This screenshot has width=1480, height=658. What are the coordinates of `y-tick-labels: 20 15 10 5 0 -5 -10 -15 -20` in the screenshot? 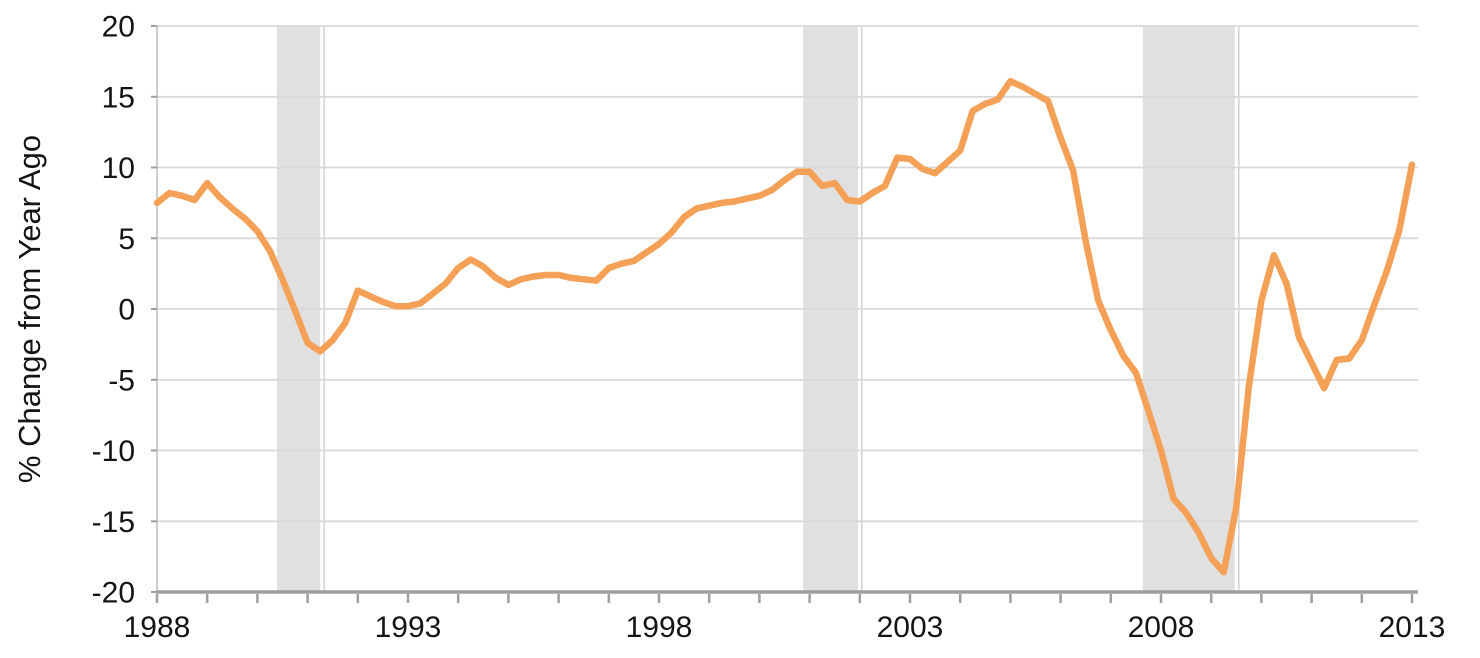 It's located at (113, 310).